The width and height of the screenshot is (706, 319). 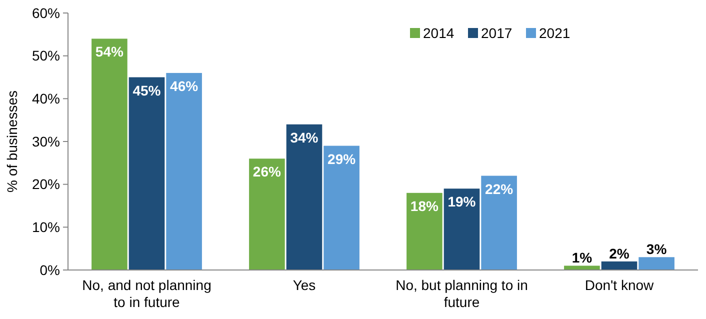 What do you see at coordinates (619, 285) in the screenshot?
I see `x-tick-label: Don't know` at bounding box center [619, 285].